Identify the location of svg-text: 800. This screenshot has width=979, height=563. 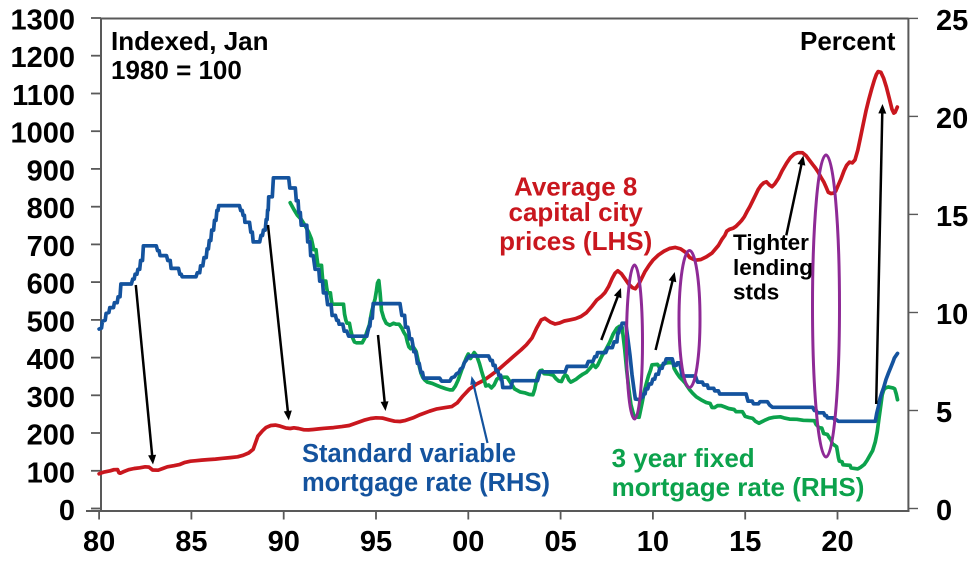
(51, 209).